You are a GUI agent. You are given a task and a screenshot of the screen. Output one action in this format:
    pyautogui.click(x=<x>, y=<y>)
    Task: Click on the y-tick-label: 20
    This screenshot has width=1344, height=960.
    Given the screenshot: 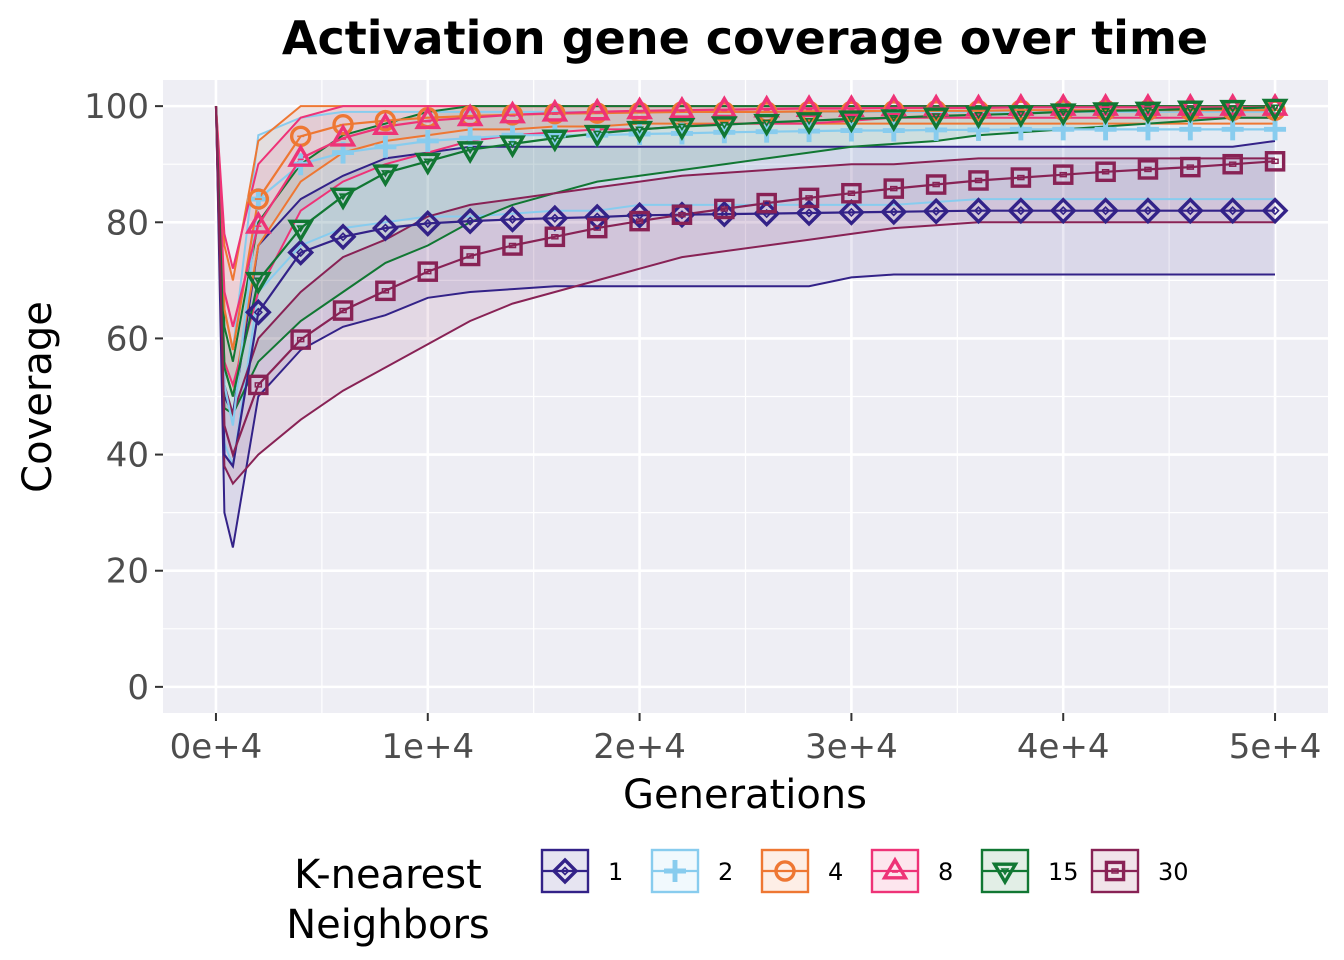 What is the action you would take?
    pyautogui.click(x=127, y=572)
    